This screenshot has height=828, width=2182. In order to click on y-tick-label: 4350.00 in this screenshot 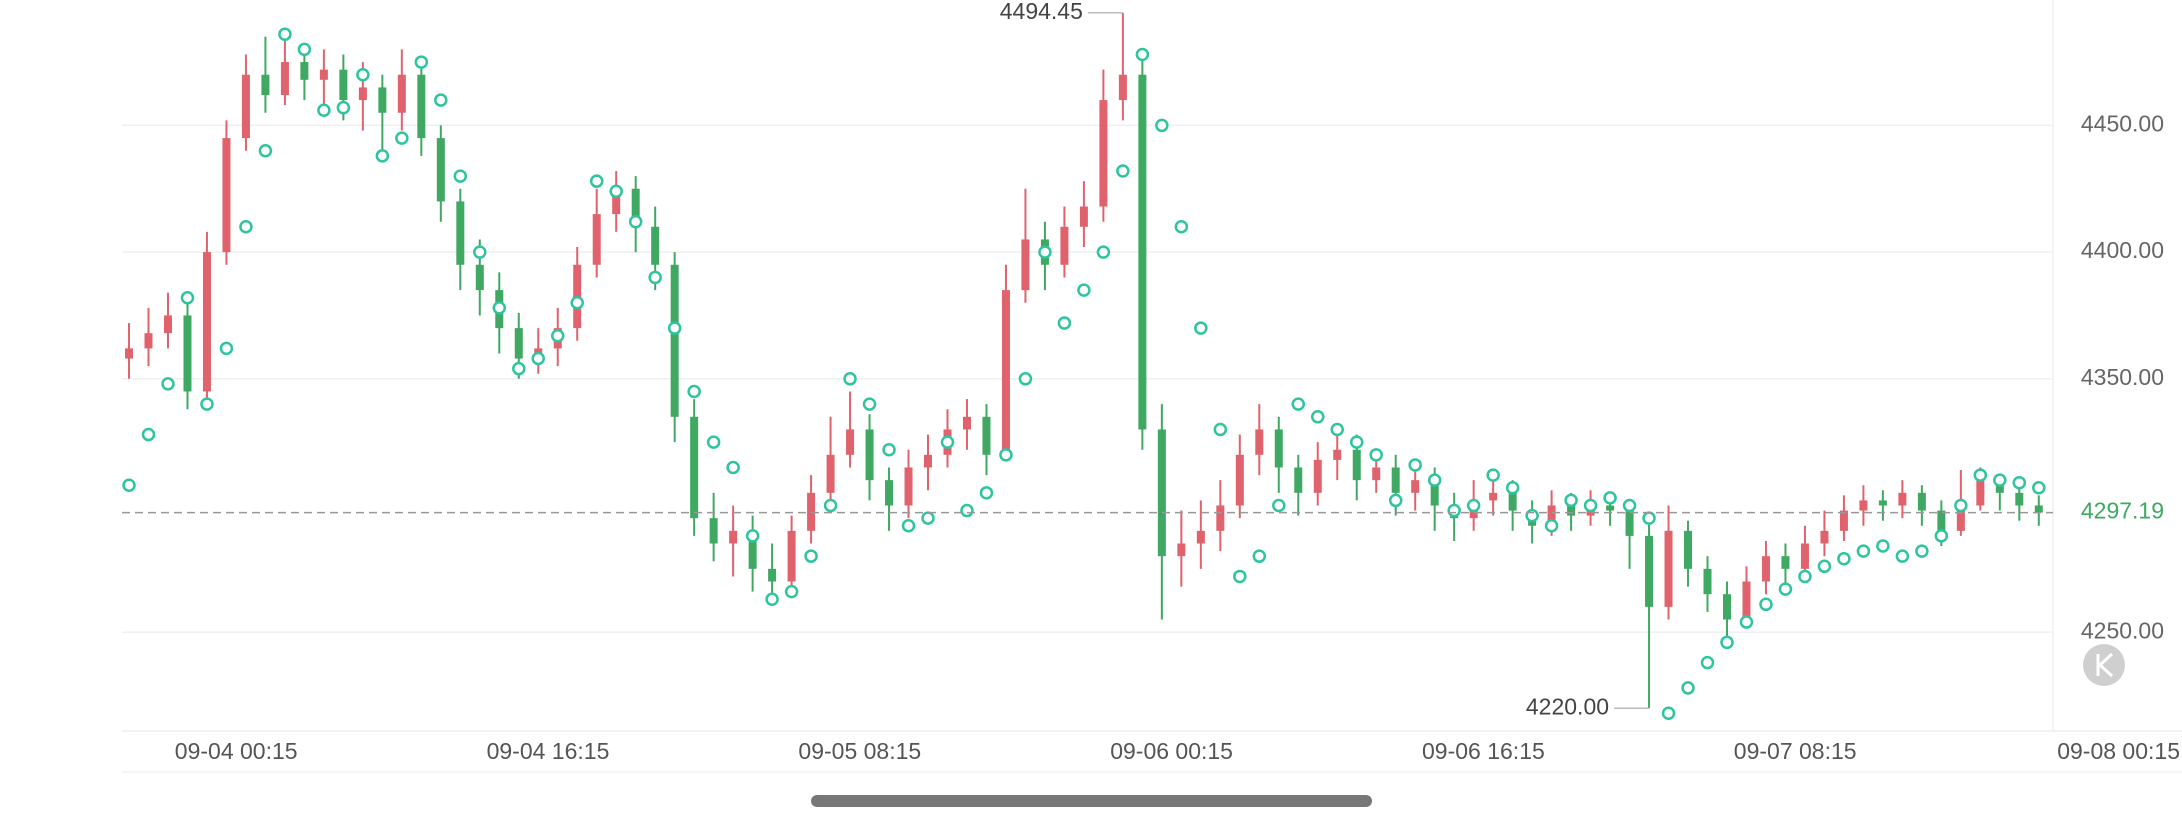, I will do `click(2122, 377)`.